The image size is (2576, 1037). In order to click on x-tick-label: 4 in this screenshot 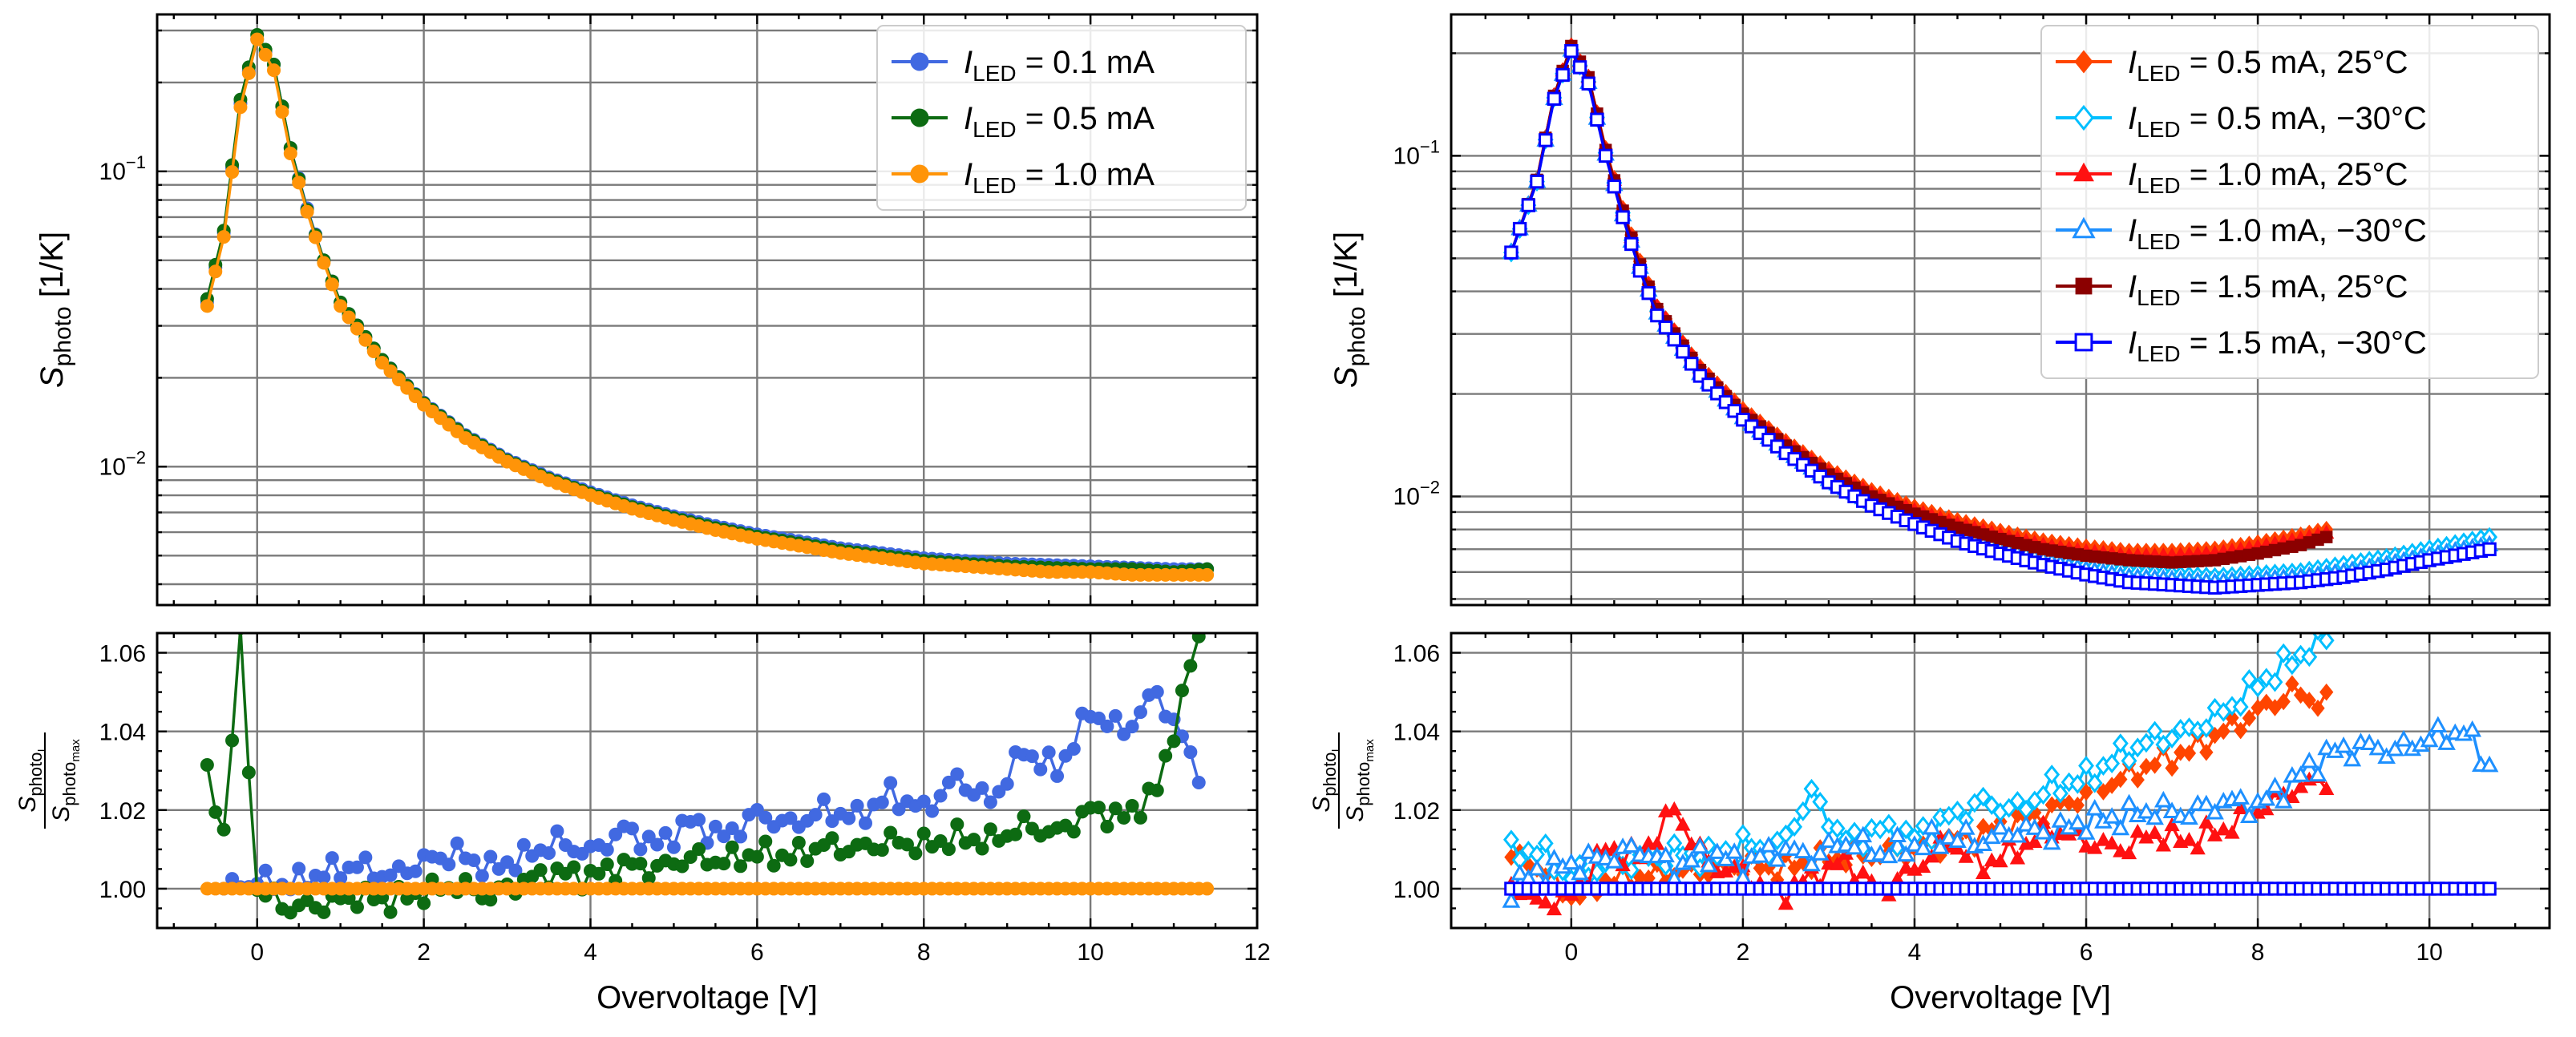, I will do `click(590, 952)`.